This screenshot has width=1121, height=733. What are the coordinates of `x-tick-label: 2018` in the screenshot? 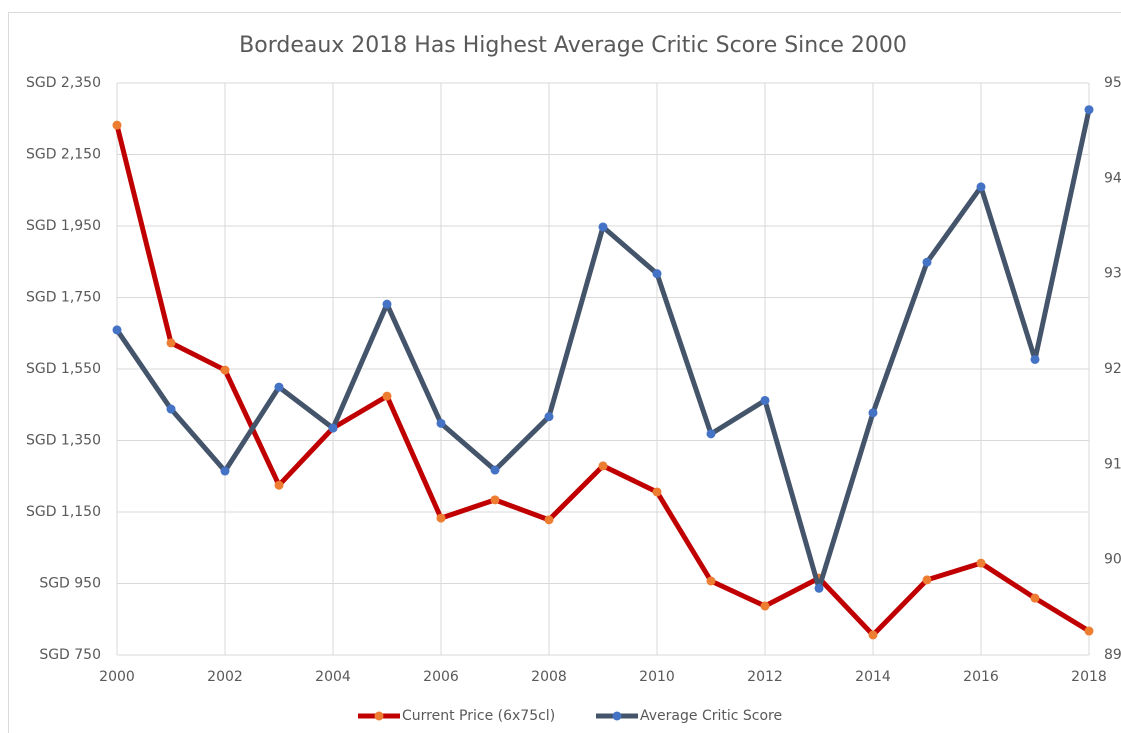 It's located at (1089, 677).